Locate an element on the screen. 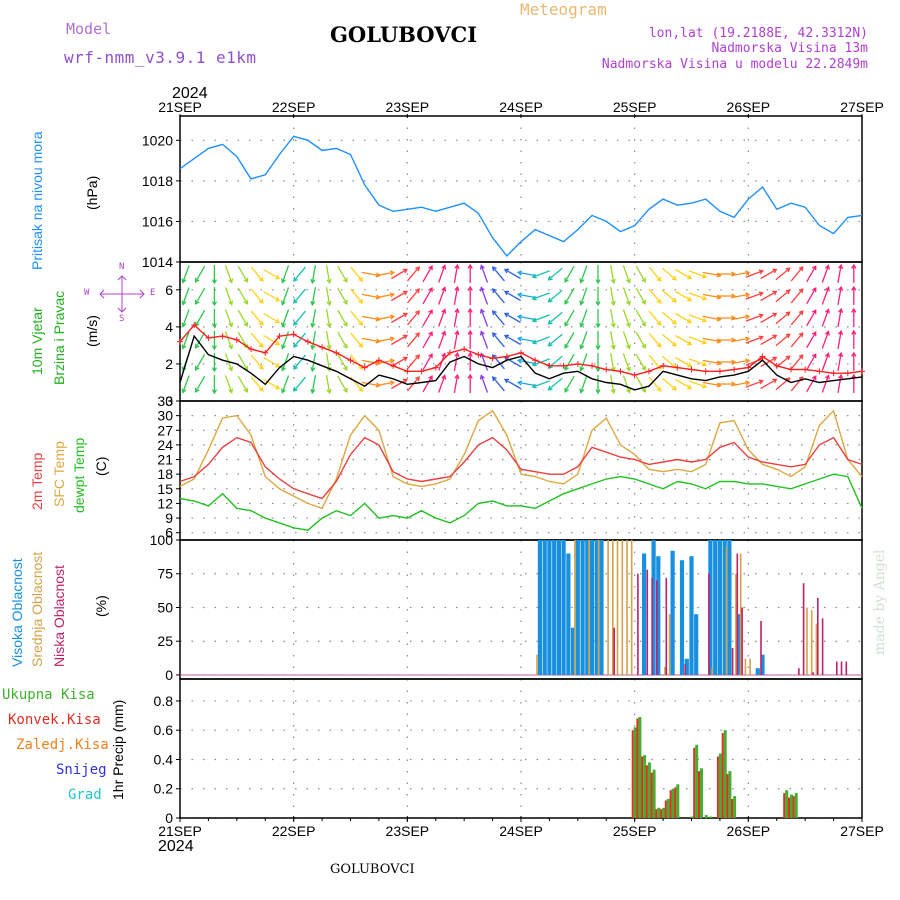 The height and width of the screenshot is (900, 900). precip-total-label: Ukupna Kisa is located at coordinates (48, 695).